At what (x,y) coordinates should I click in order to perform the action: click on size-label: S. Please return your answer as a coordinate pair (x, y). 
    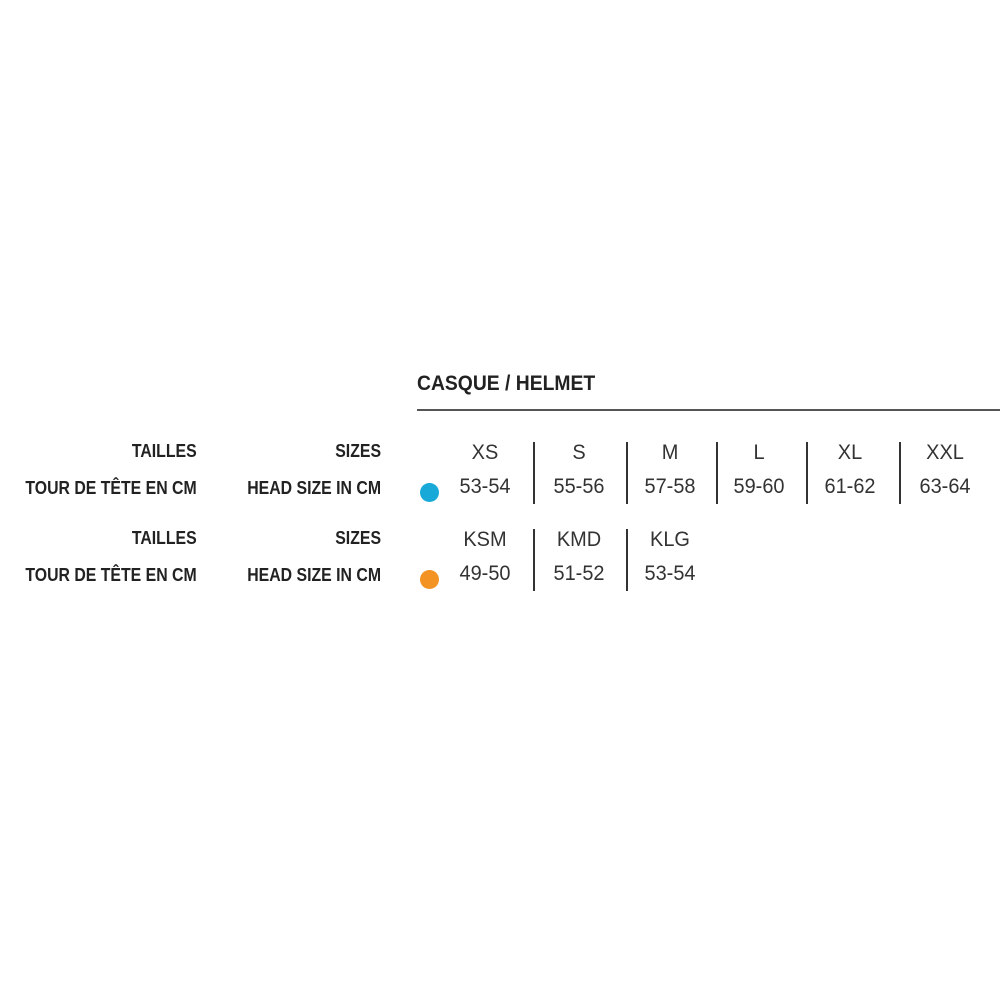
    Looking at the image, I should click on (579, 452).